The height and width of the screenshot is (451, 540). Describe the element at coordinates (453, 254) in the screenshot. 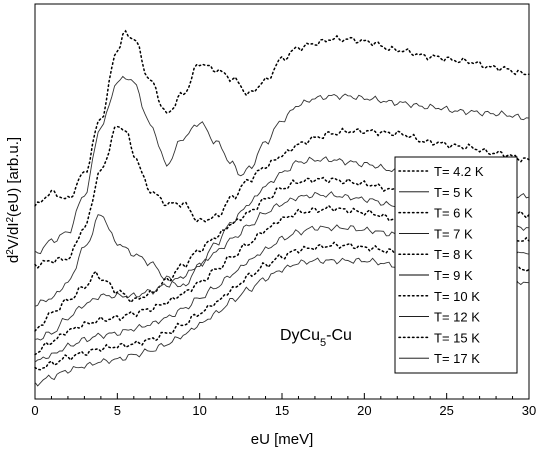

I see `legend-label: T= 8 K` at that location.